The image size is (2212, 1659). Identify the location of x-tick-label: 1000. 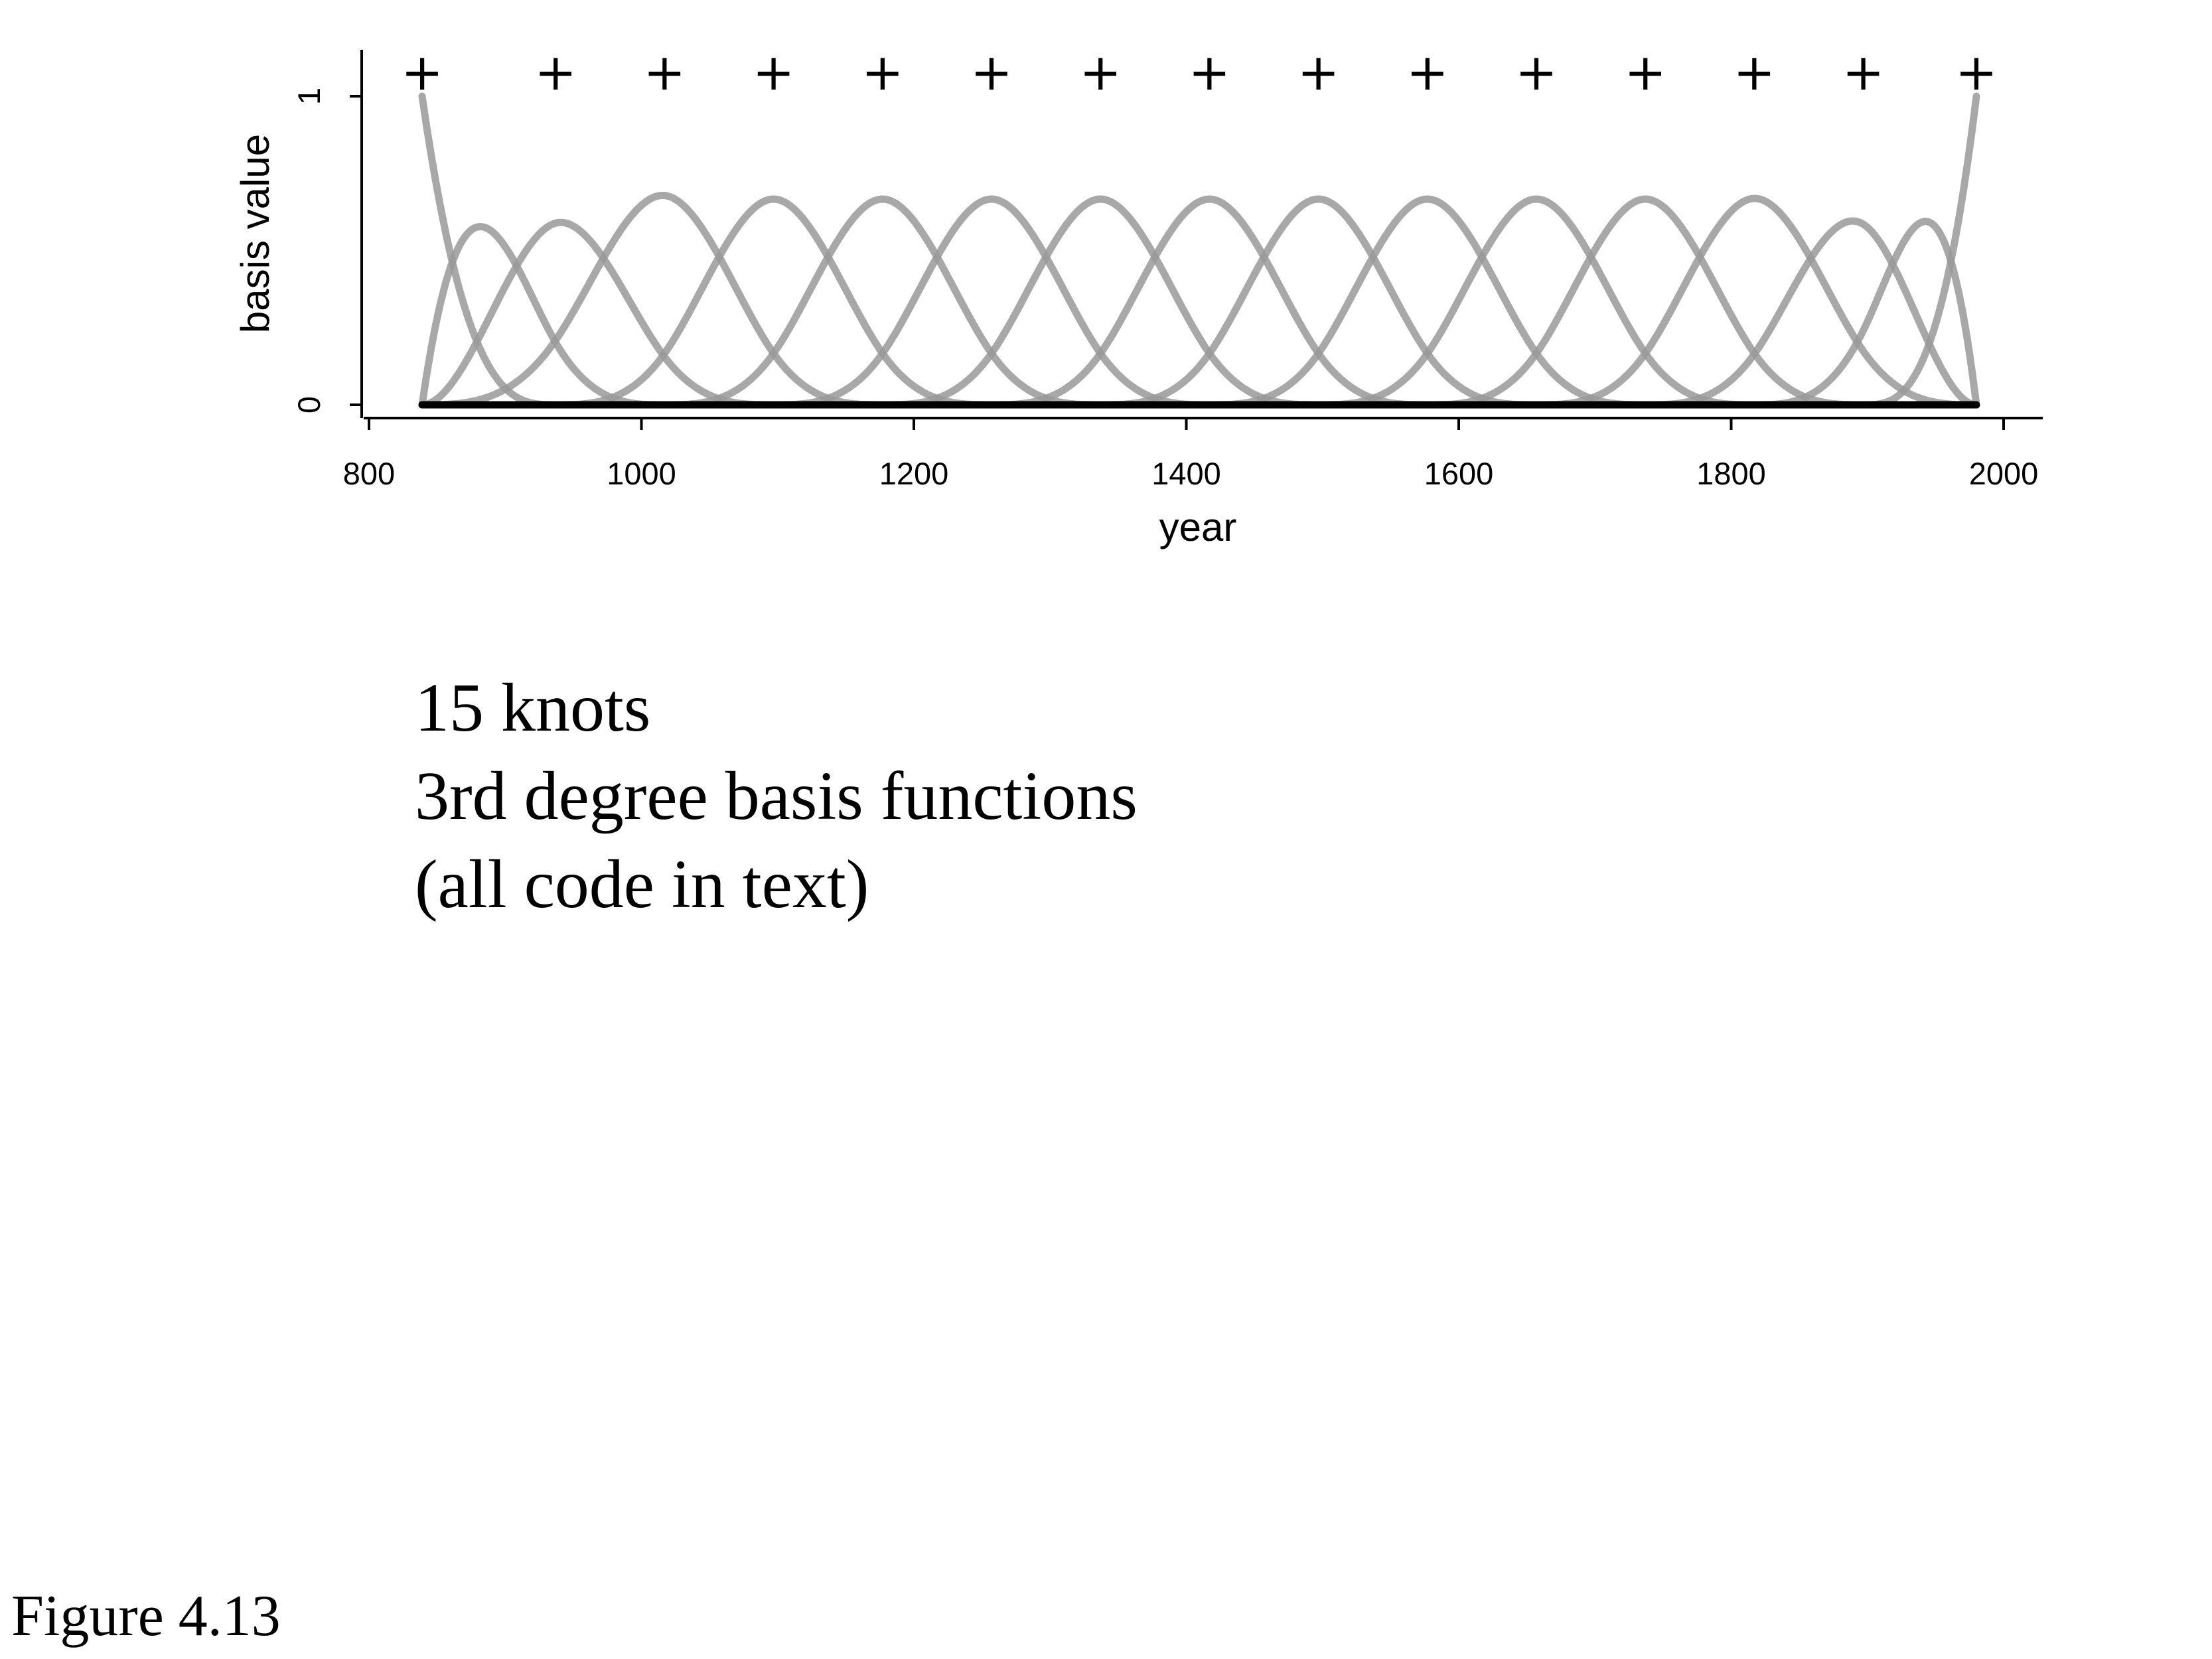
(641, 473).